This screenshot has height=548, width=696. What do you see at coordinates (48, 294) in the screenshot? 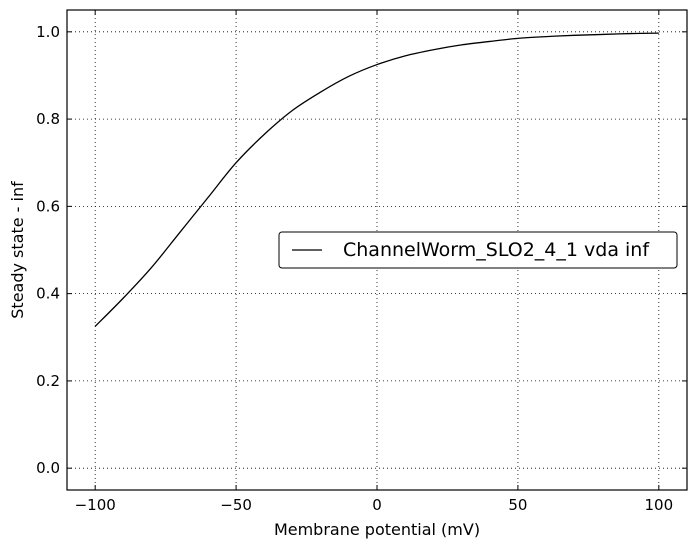
I see `y-tick-label: 0.4` at bounding box center [48, 294].